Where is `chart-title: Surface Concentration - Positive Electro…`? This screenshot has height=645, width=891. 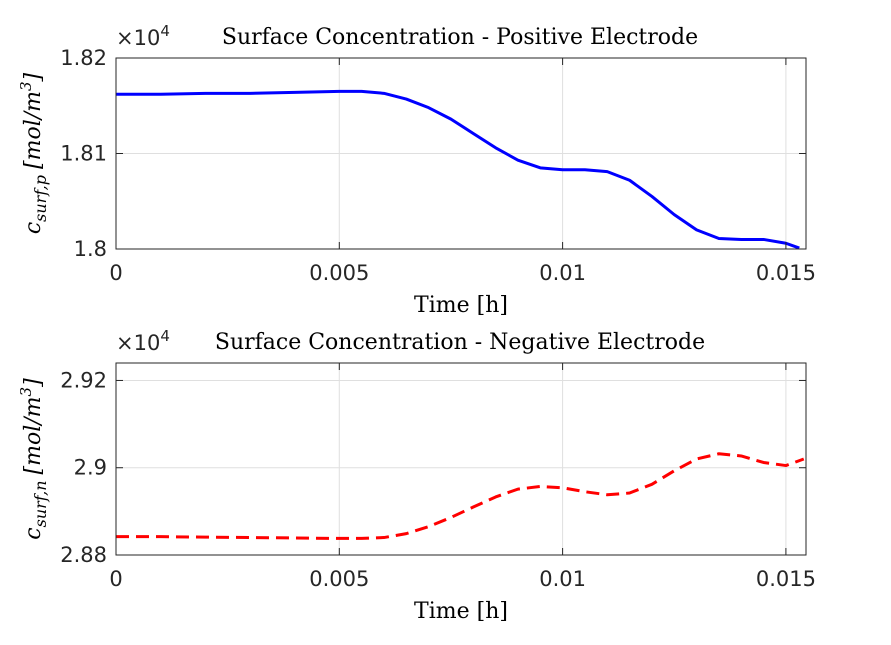 chart-title: Surface Concentration - Positive Electro… is located at coordinates (460, 37).